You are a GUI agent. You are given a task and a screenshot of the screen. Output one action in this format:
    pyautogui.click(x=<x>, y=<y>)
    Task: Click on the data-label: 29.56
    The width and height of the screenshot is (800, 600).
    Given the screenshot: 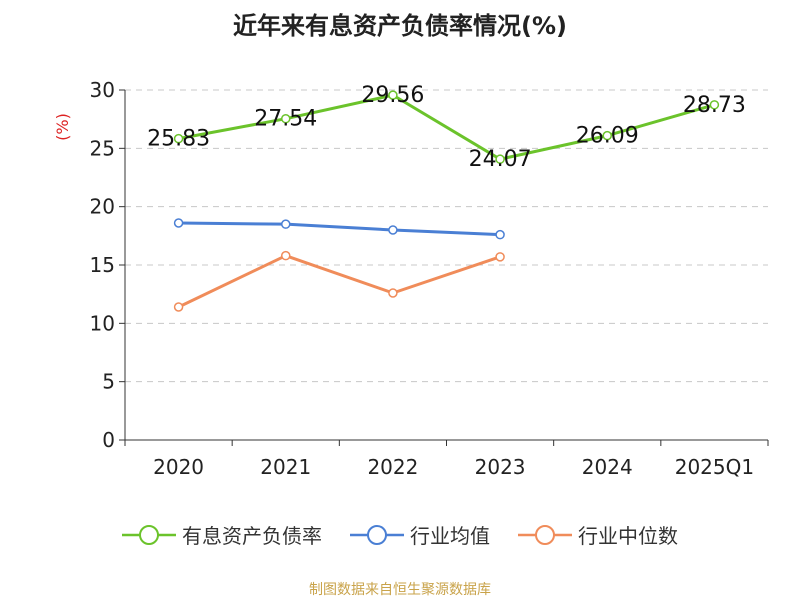 What is the action you would take?
    pyautogui.click(x=392, y=95)
    